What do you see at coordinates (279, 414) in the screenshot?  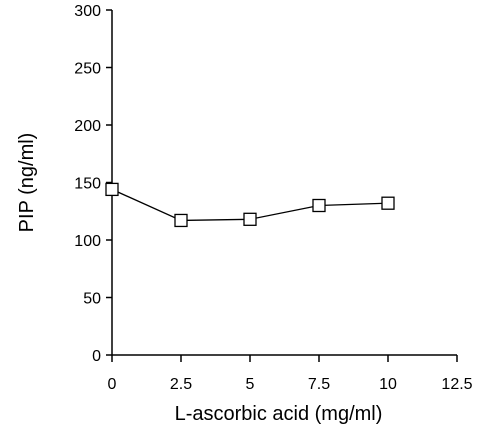 I see `x-axis-title: L-ascorbic acid (mg/ml)` at bounding box center [279, 414].